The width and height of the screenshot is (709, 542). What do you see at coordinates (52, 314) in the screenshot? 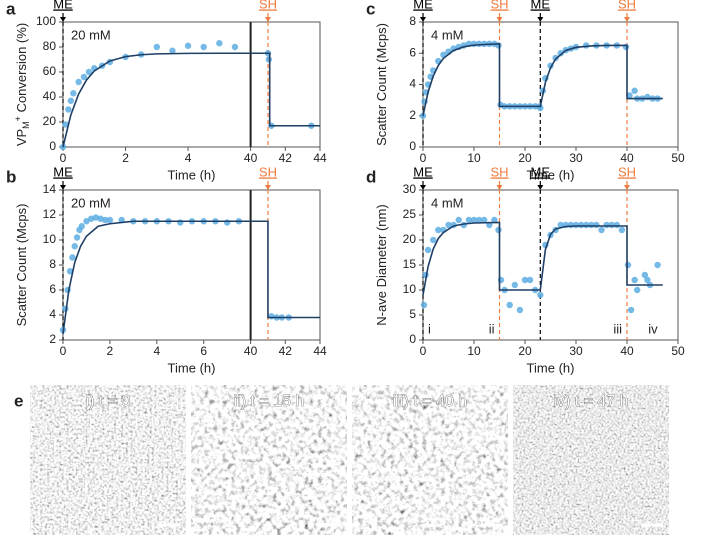
I see `y-tick-label: 4` at bounding box center [52, 314].